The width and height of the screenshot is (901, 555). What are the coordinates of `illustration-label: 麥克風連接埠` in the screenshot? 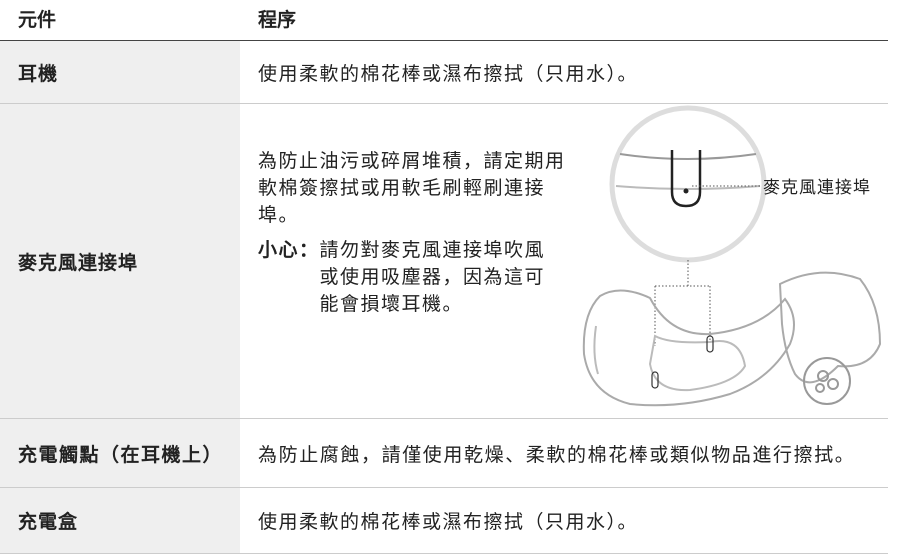 It's located at (817, 188).